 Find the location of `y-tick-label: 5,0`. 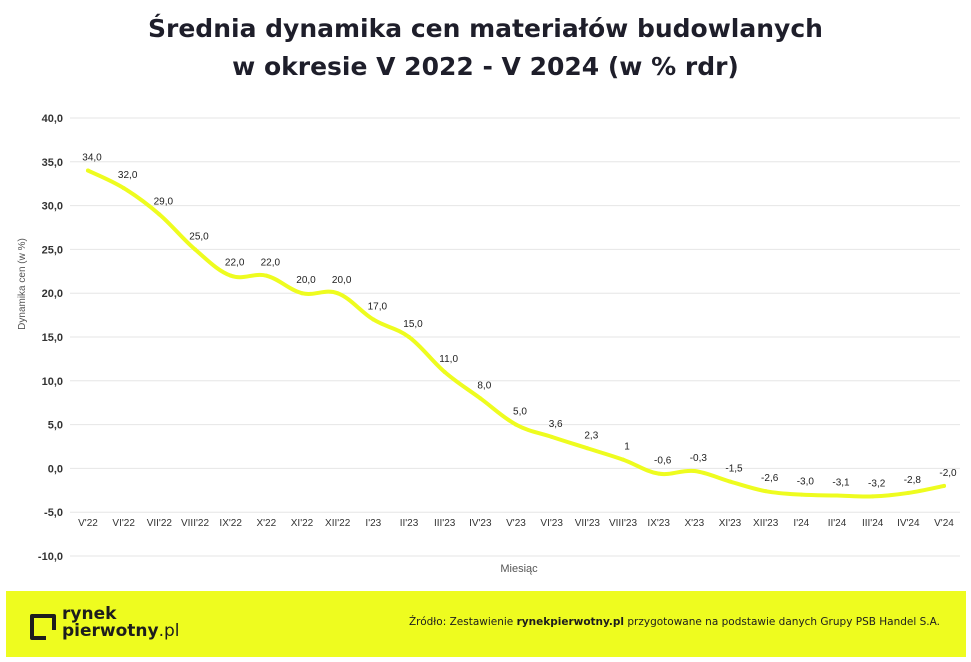

y-tick-label: 5,0 is located at coordinates (55, 426).